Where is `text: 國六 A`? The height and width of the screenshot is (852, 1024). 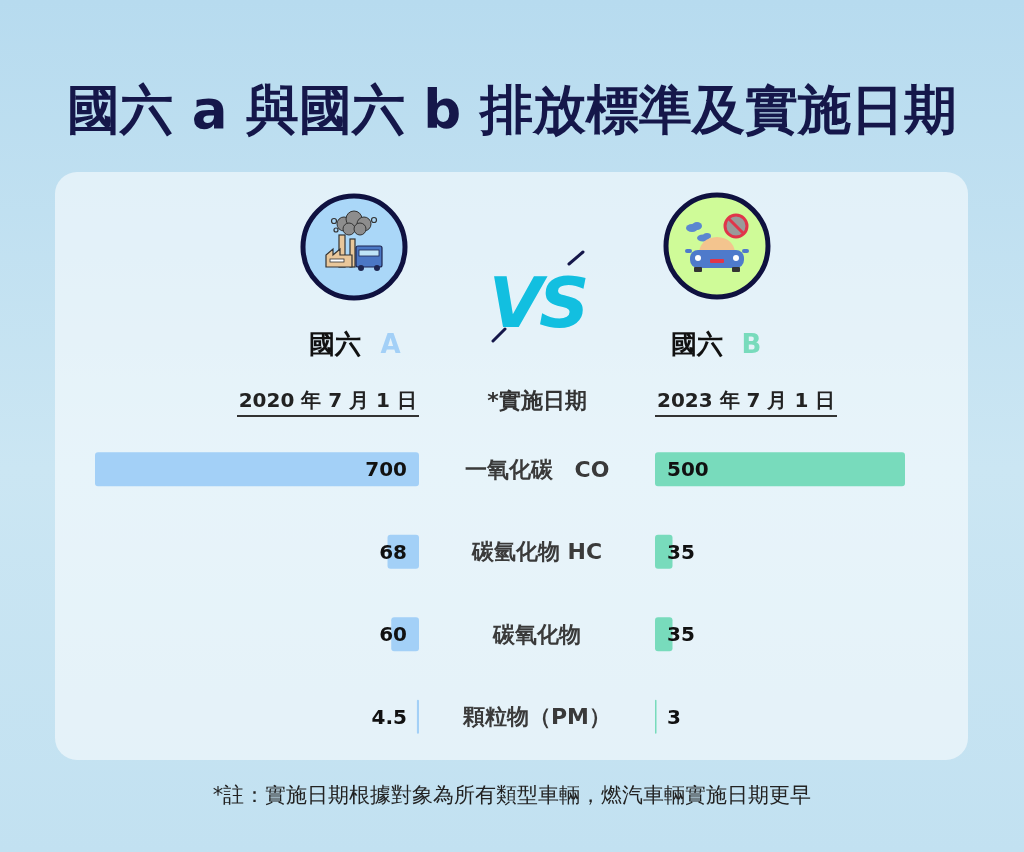
text: 國六 A is located at coordinates (355, 344).